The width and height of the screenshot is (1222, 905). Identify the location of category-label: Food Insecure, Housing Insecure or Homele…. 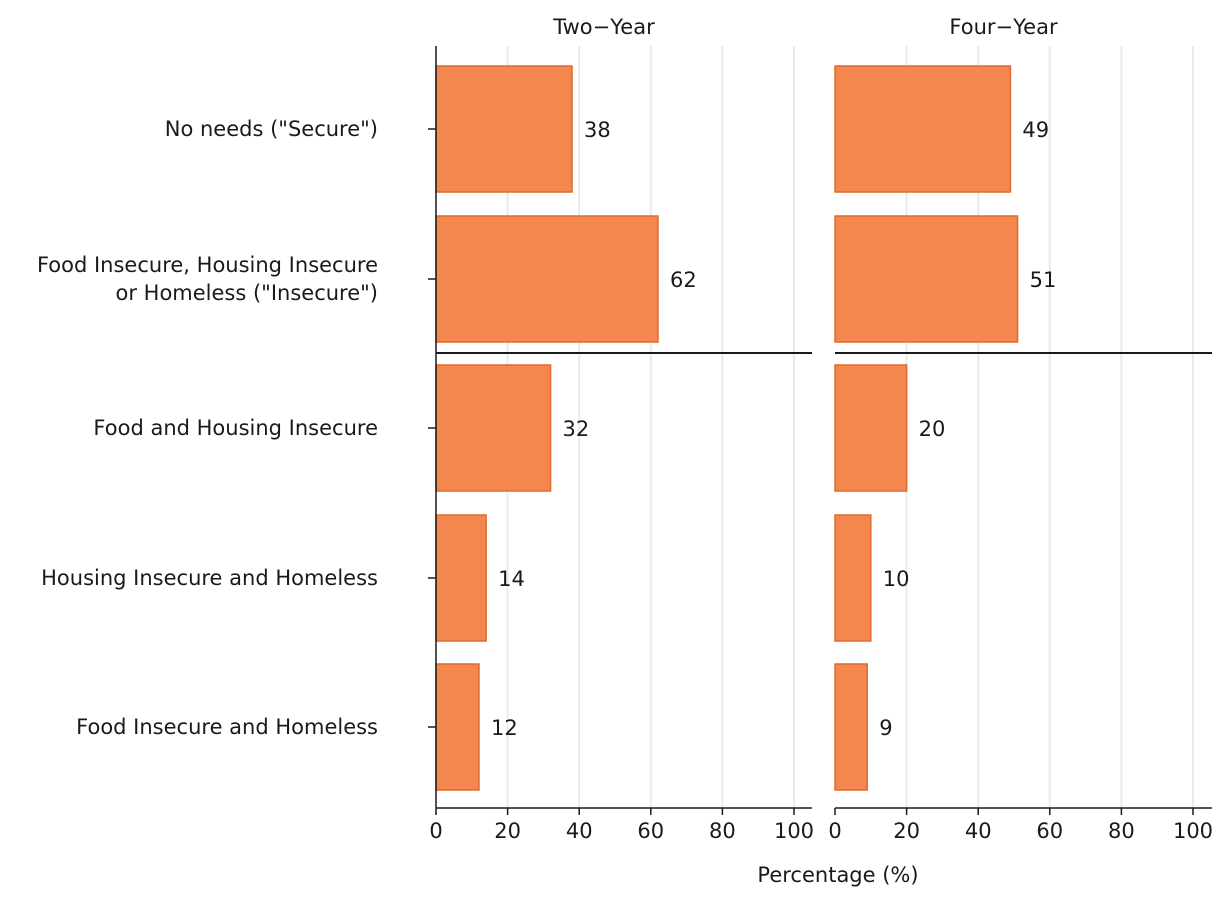
(207, 279).